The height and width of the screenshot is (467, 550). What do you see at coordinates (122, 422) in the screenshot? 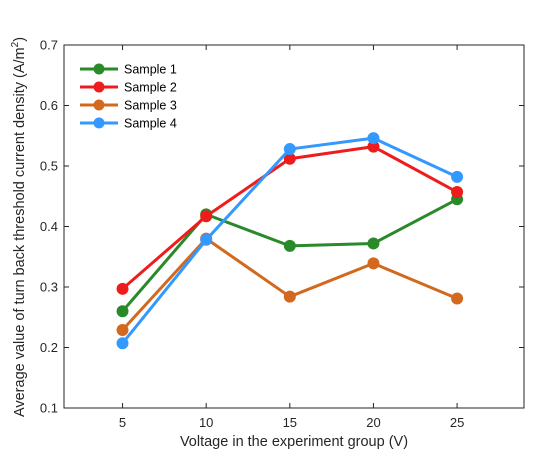
I see `x-tick-label: 5` at bounding box center [122, 422].